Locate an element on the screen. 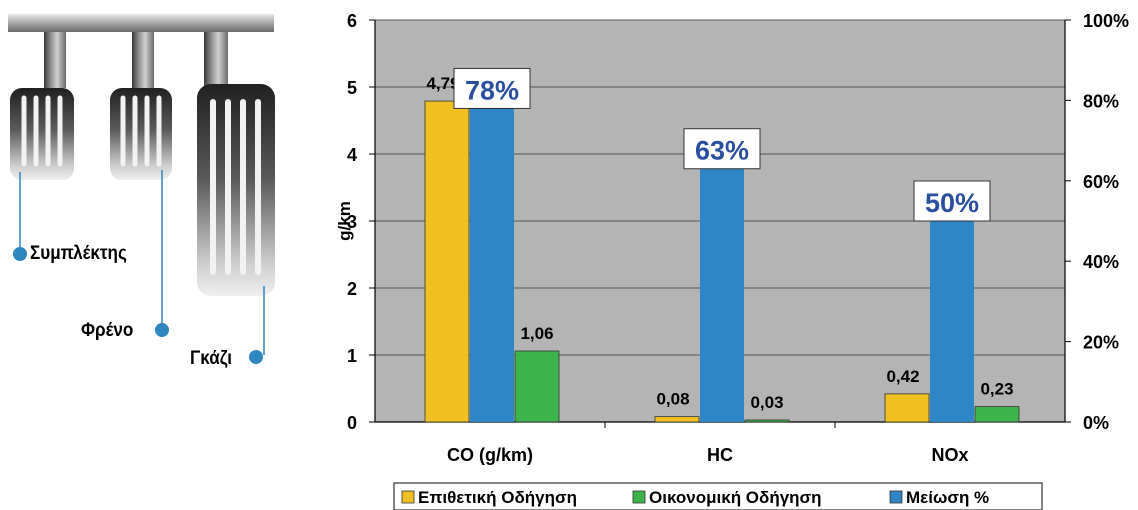  brake-callout-dot is located at coordinates (162, 330).